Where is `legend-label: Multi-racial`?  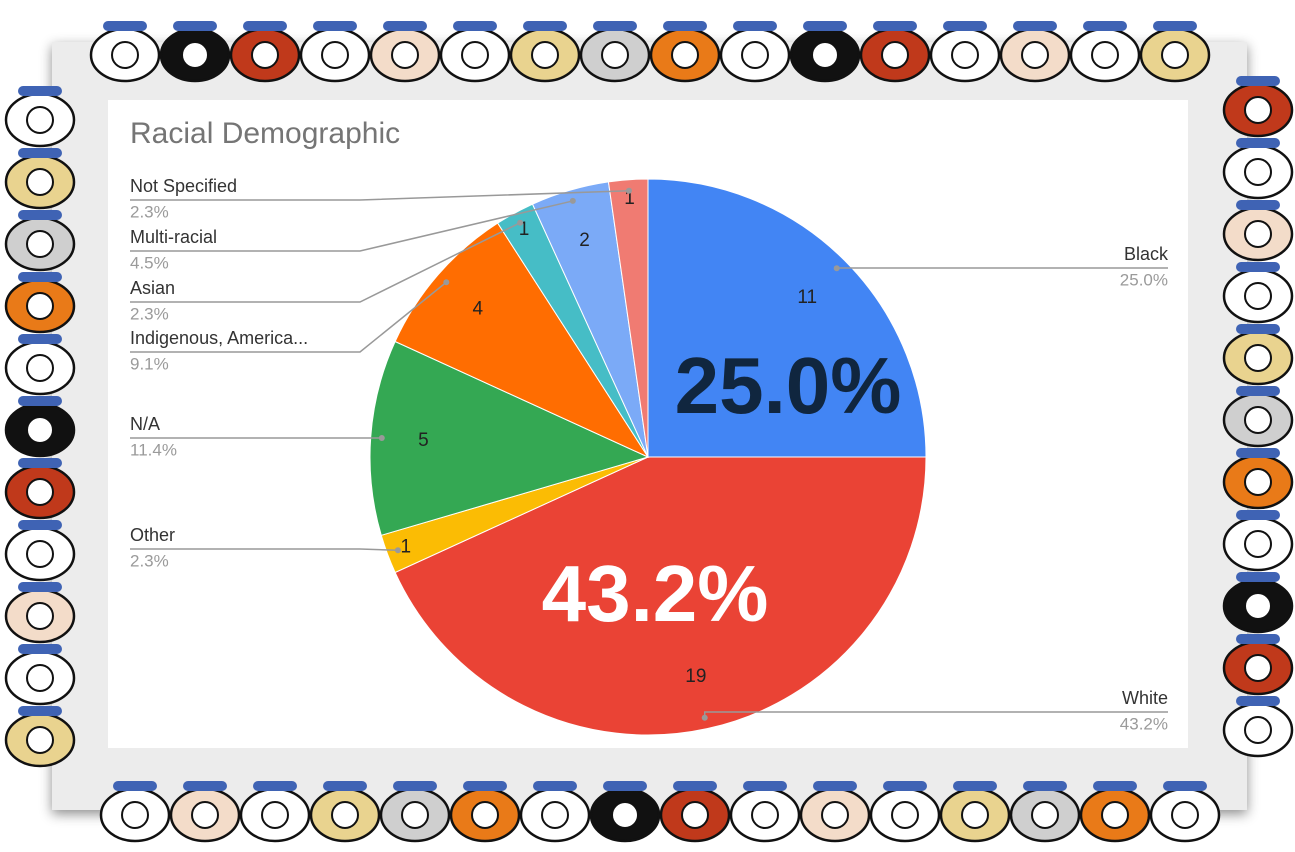 legend-label: Multi-racial is located at coordinates (173, 237).